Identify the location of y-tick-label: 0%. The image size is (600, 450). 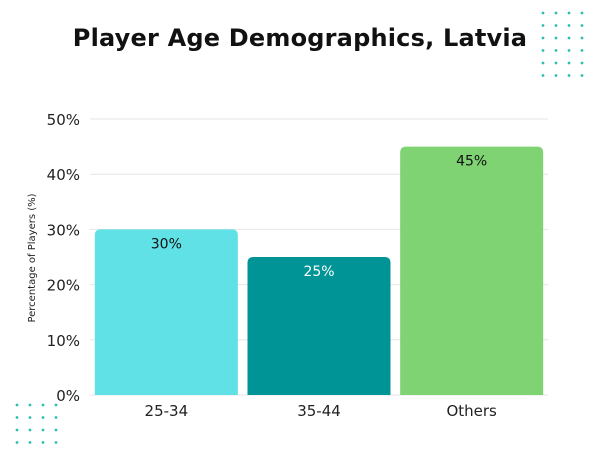
(68, 396).